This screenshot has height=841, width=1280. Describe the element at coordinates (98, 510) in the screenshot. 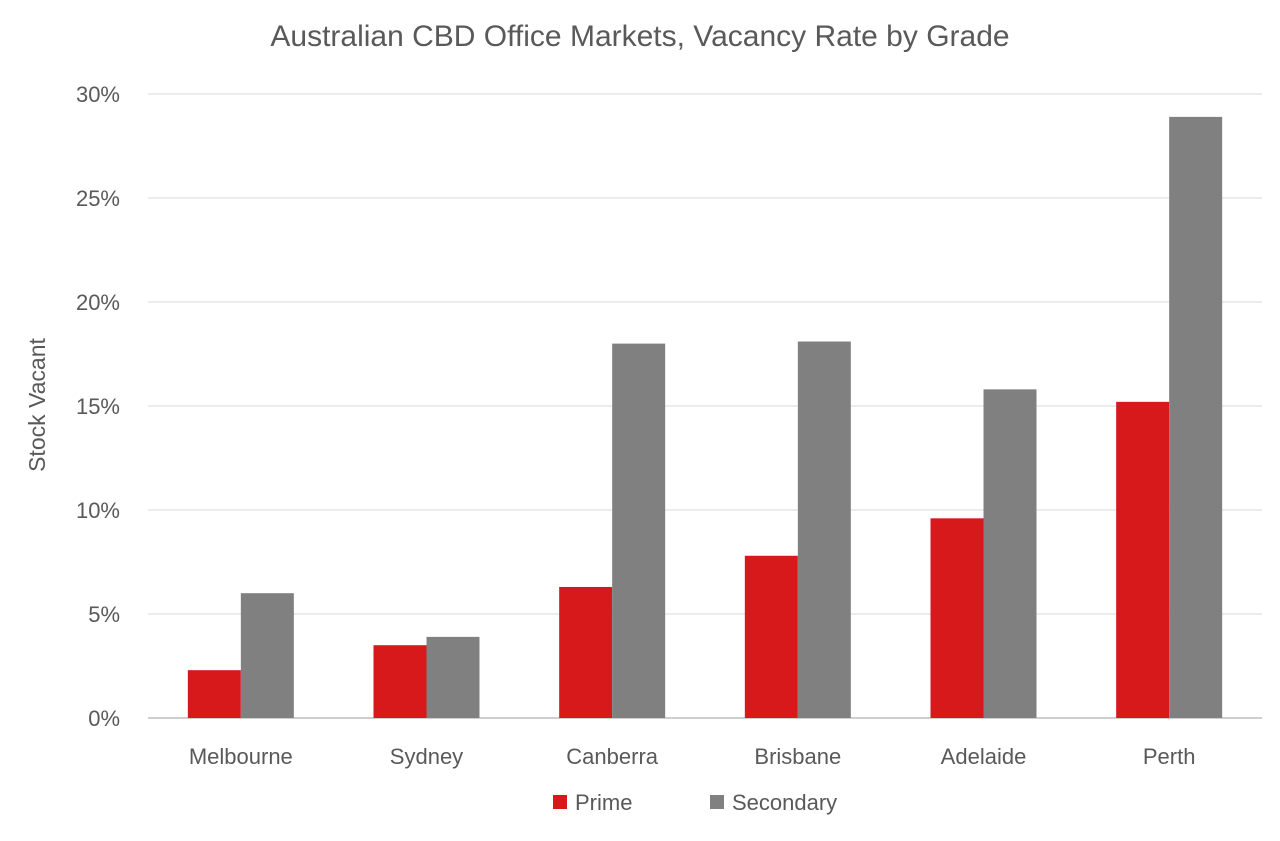

I see `y-tick-label: 10%` at that location.